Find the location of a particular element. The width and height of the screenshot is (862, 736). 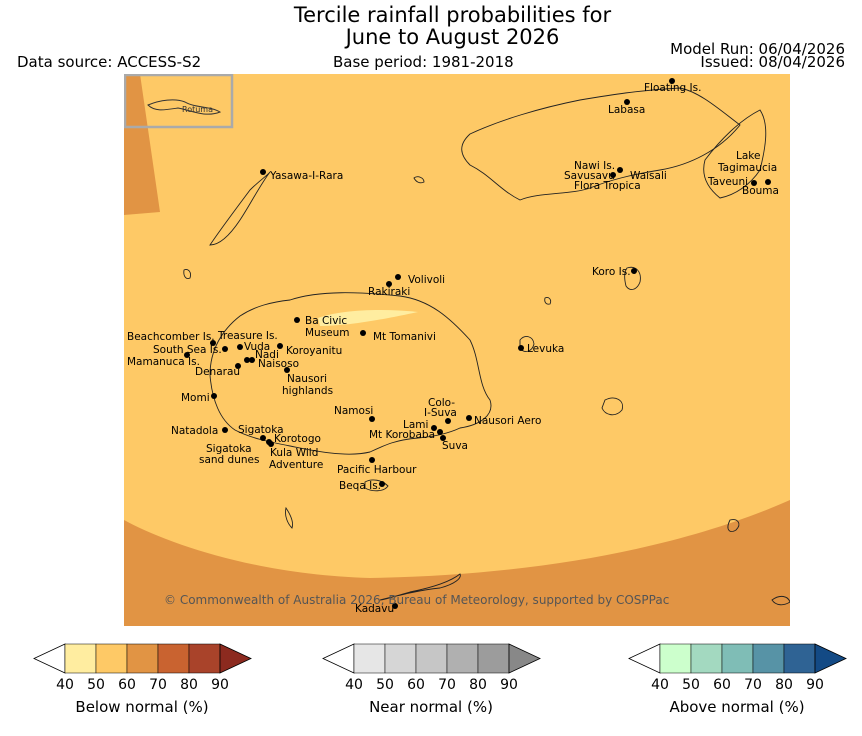

place-marker: Levuka is located at coordinates (541, 349).